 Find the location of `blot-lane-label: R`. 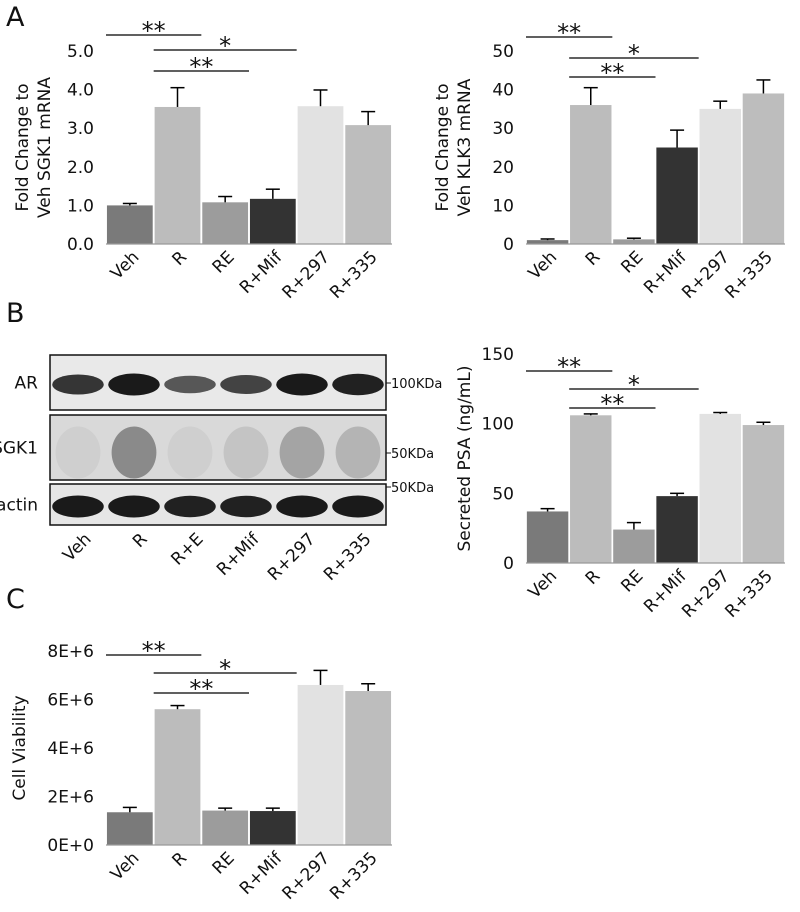

blot-lane-label: R is located at coordinates (140, 540).